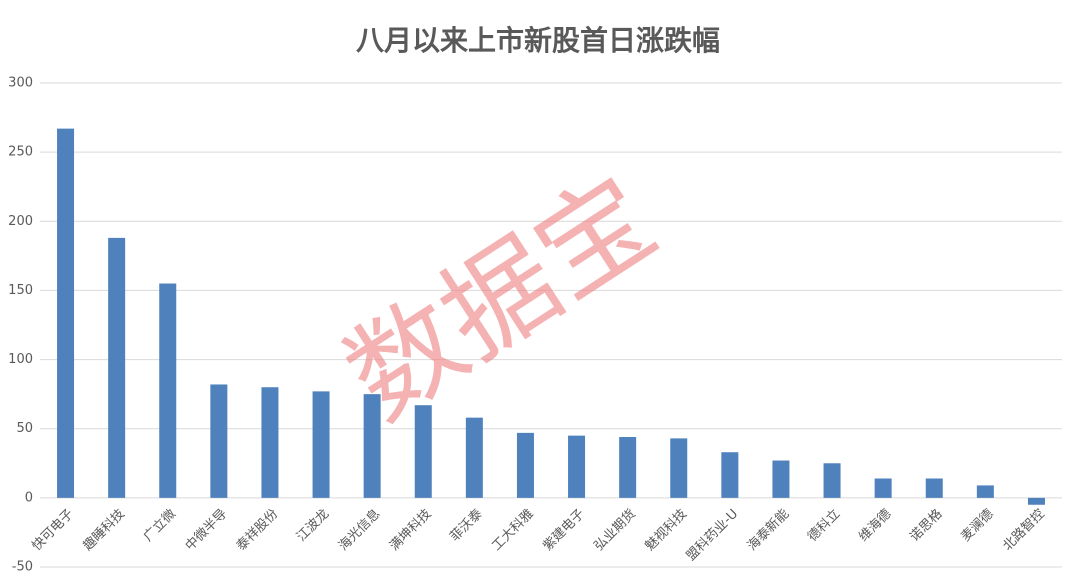  What do you see at coordinates (666, 530) in the screenshot?
I see `x-tick-label: 魅视科技` at bounding box center [666, 530].